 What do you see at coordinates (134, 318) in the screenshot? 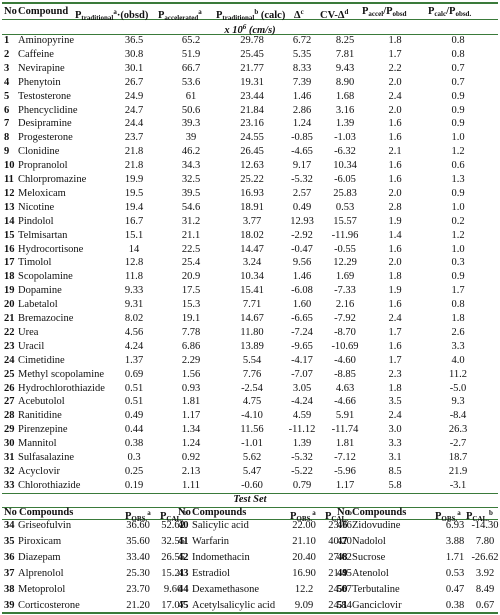
I see `value: 8.02` at bounding box center [134, 318].